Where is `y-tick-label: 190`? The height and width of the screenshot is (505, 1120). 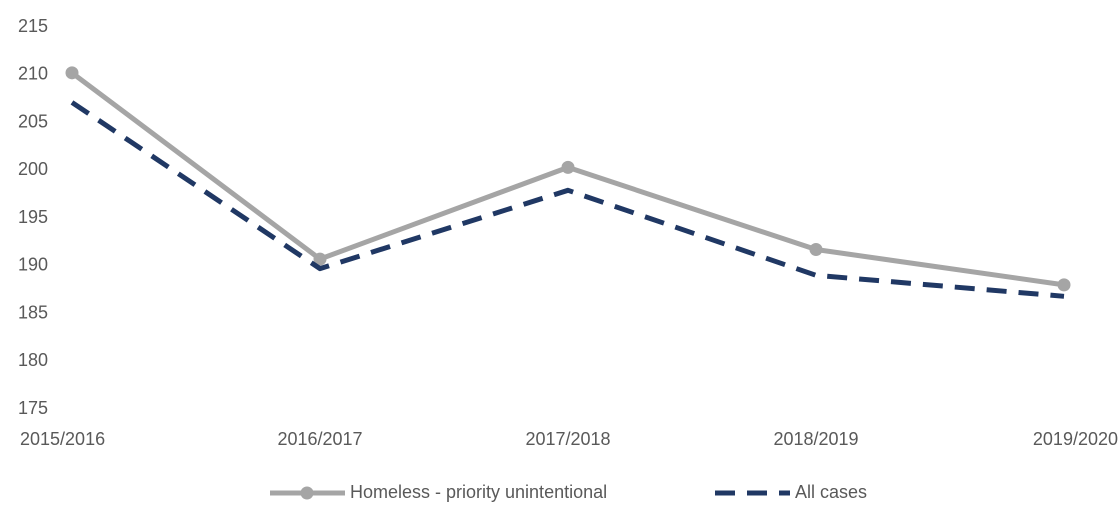 y-tick-label: 190 is located at coordinates (33, 265).